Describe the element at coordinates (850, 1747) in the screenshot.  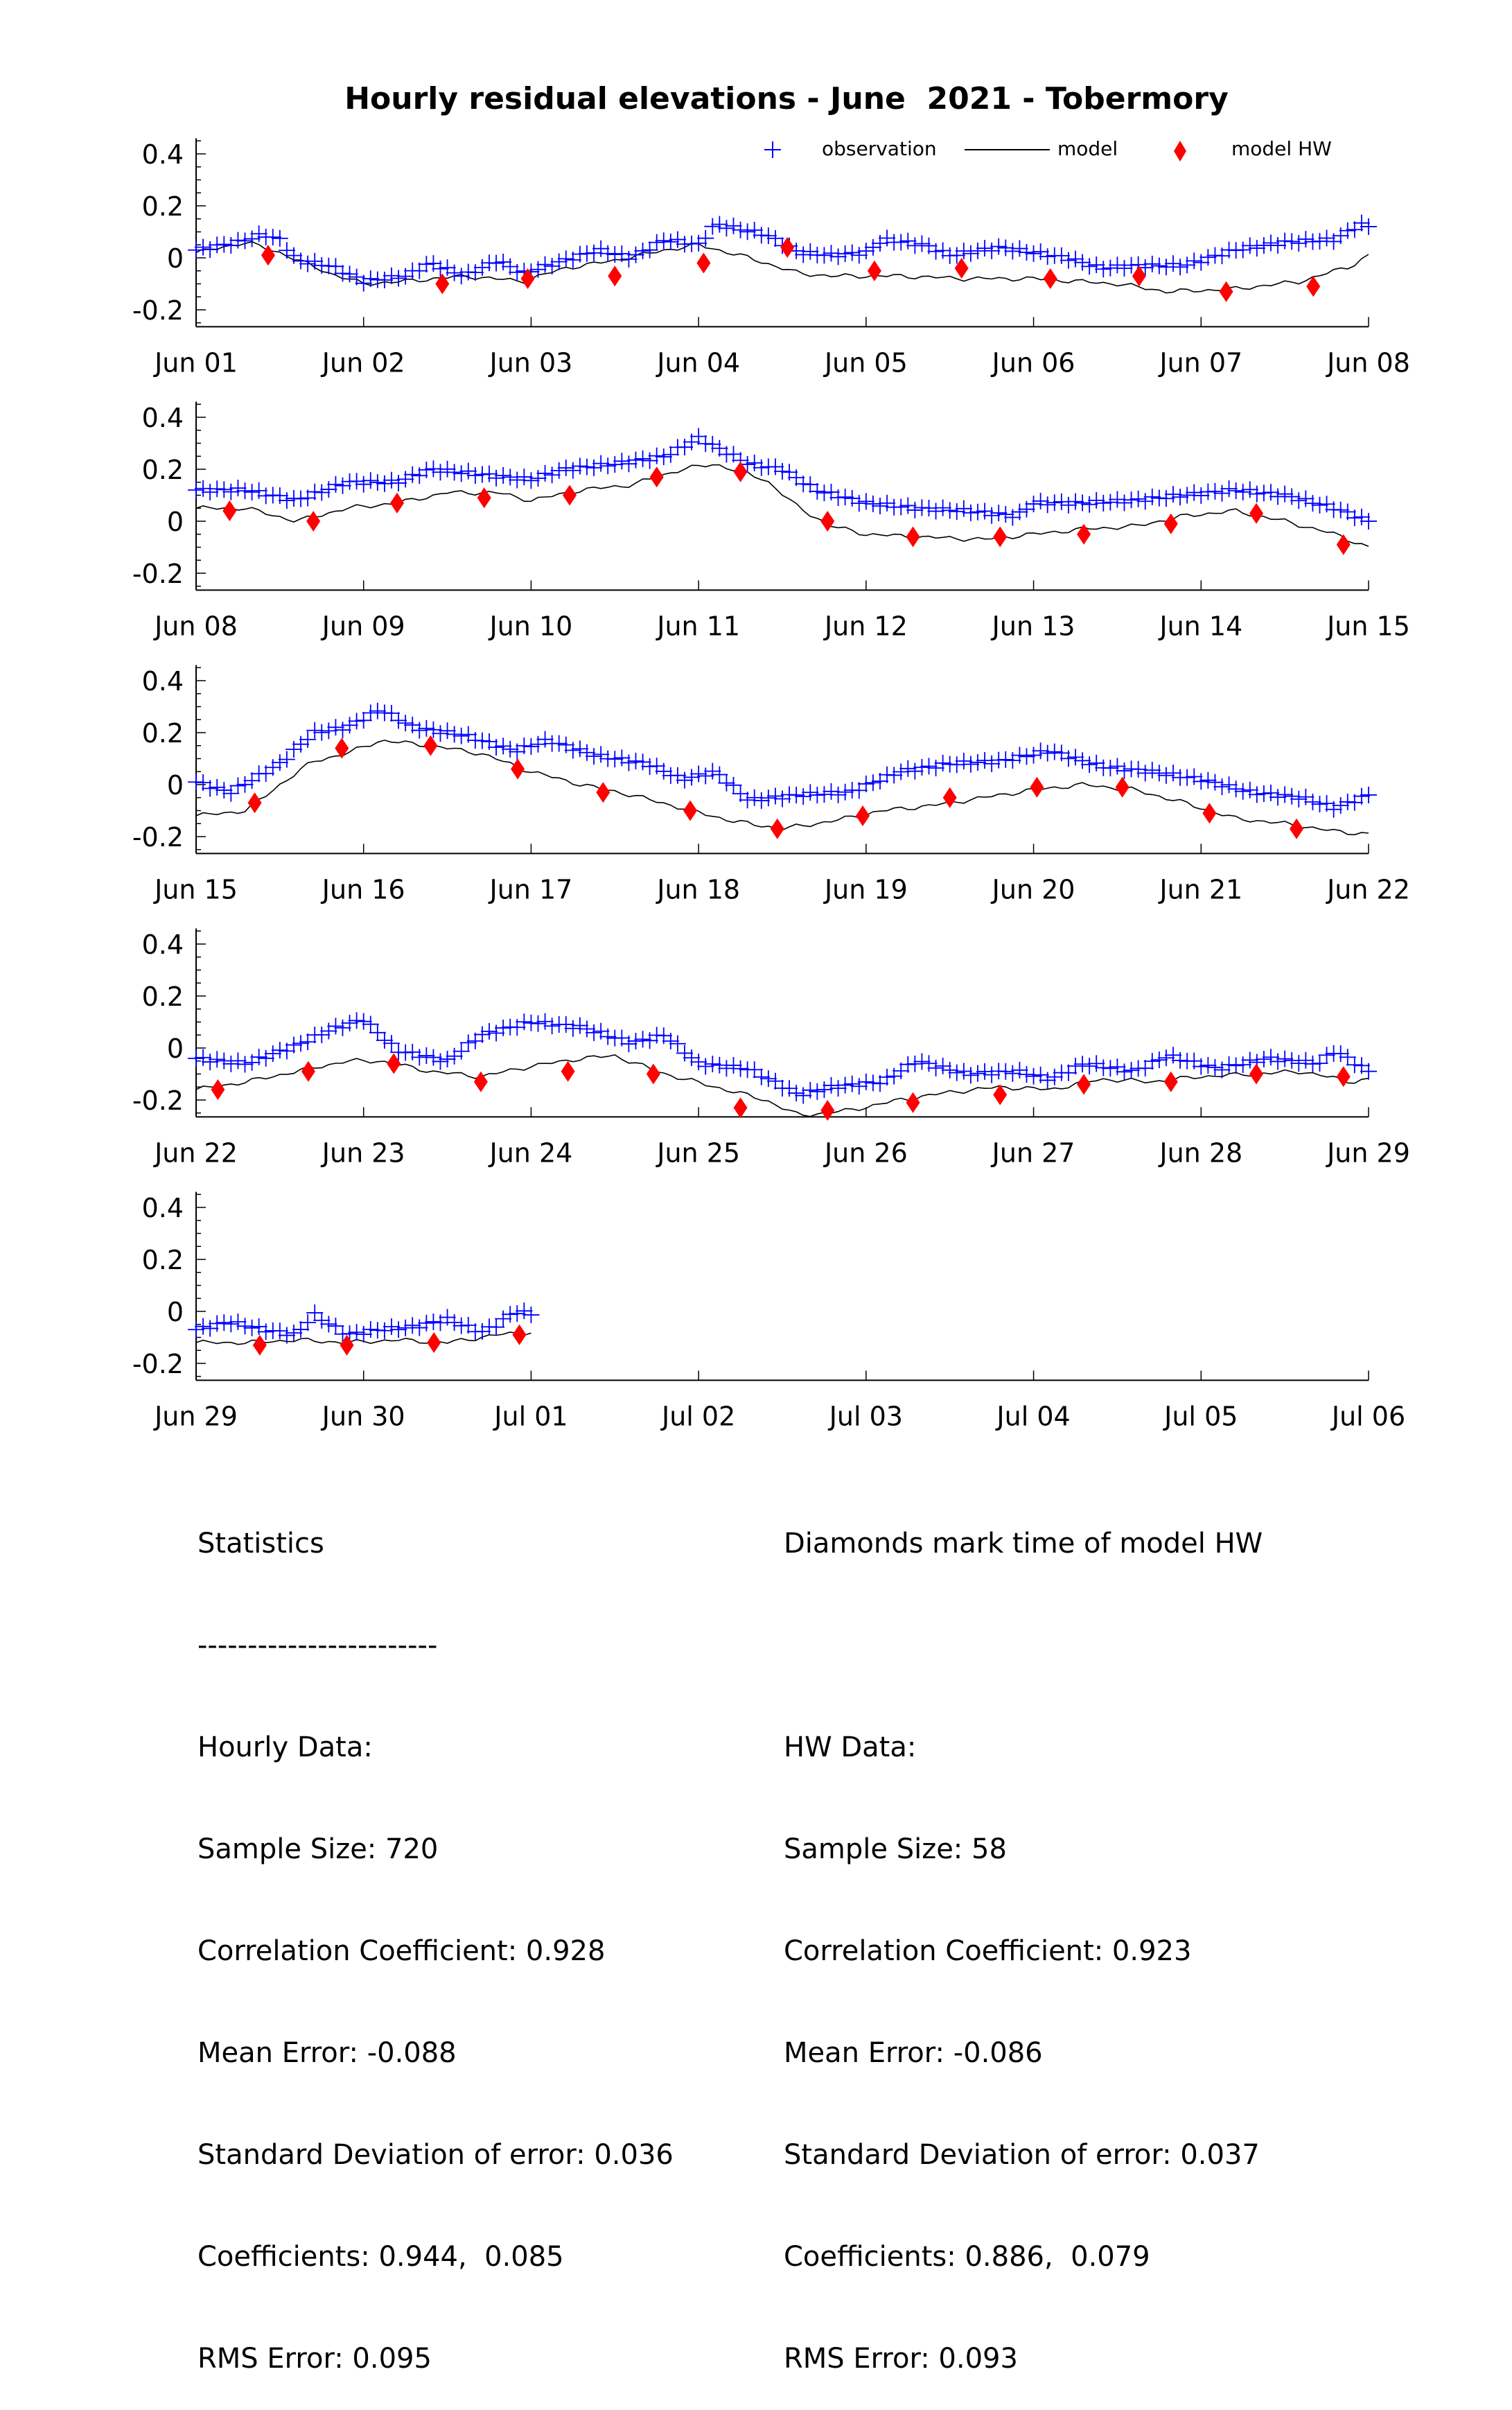
I see `stats-hw-subheading: HW Data:` at that location.